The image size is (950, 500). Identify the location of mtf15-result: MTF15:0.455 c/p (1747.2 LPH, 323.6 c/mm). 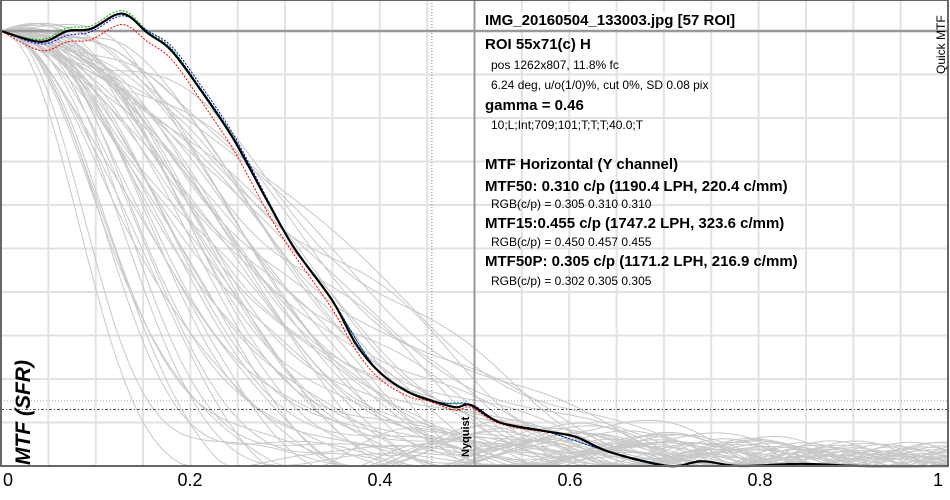
(635, 223).